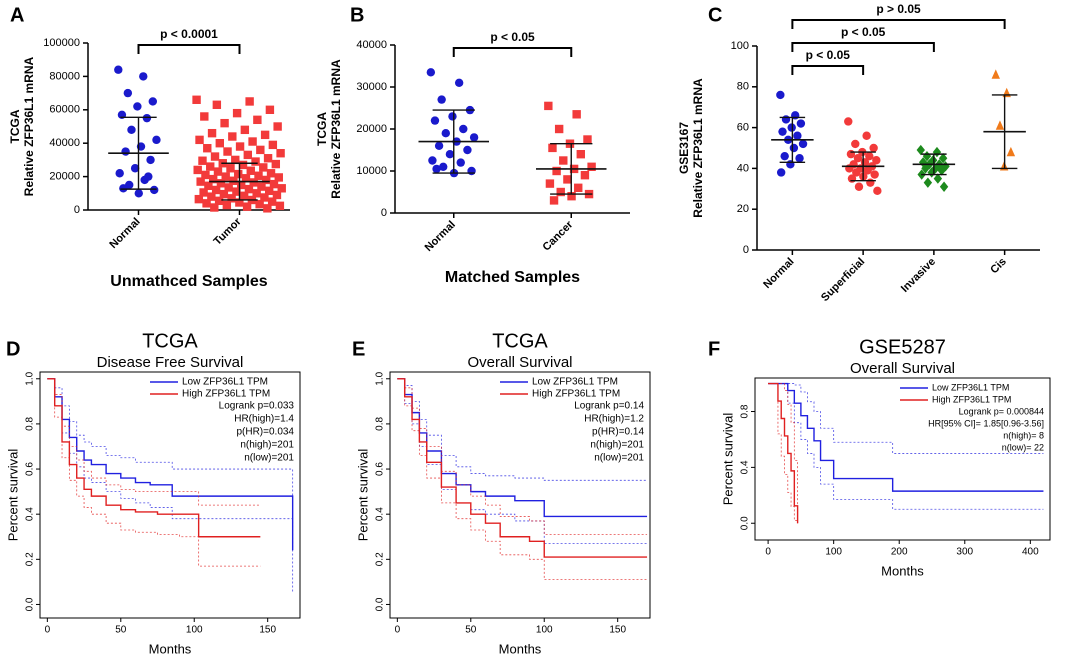  What do you see at coordinates (64, 110) in the screenshot?
I see `y-tick-label: 60000` at bounding box center [64, 110].